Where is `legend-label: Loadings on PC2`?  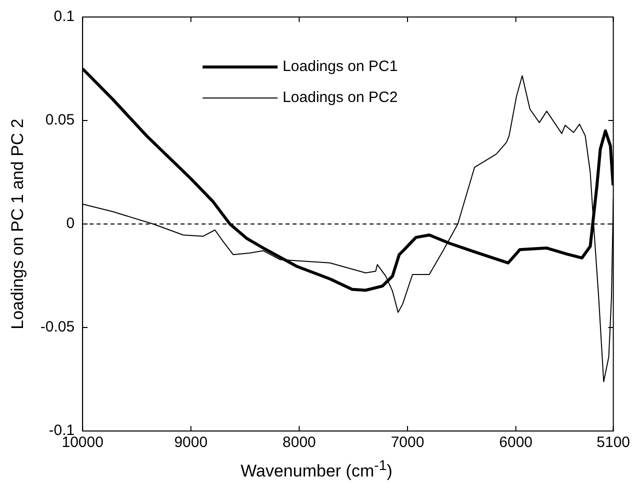 legend-label: Loadings on PC2 is located at coordinates (340, 97).